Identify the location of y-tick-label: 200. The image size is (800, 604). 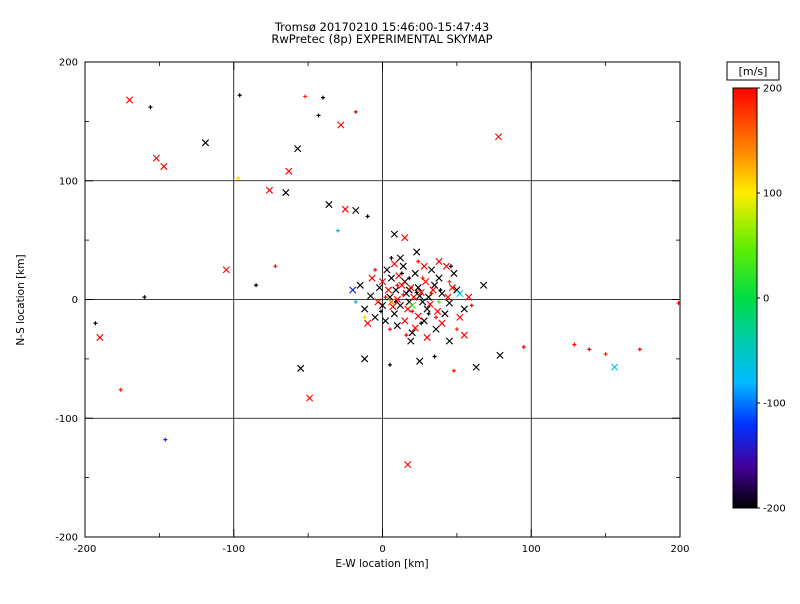
(68, 63).